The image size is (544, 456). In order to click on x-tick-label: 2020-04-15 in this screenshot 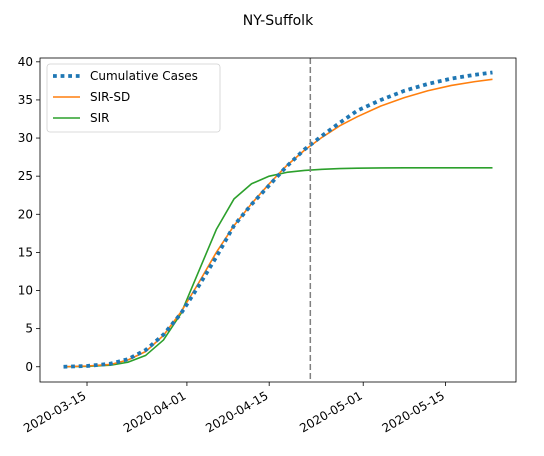, I will do `click(236, 411)`.